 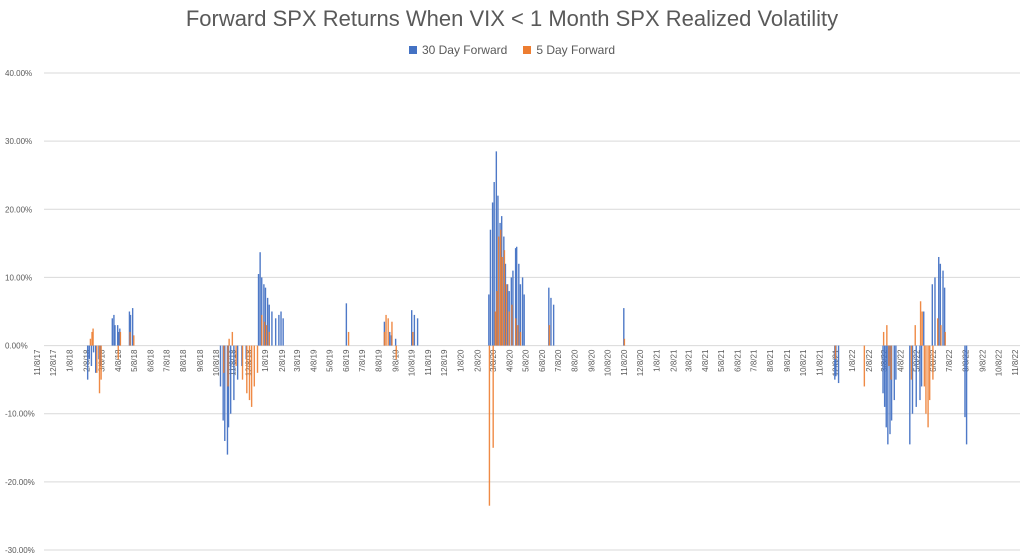 What do you see at coordinates (787, 360) in the screenshot?
I see `x-tick-label: 9/8/21` at bounding box center [787, 360].